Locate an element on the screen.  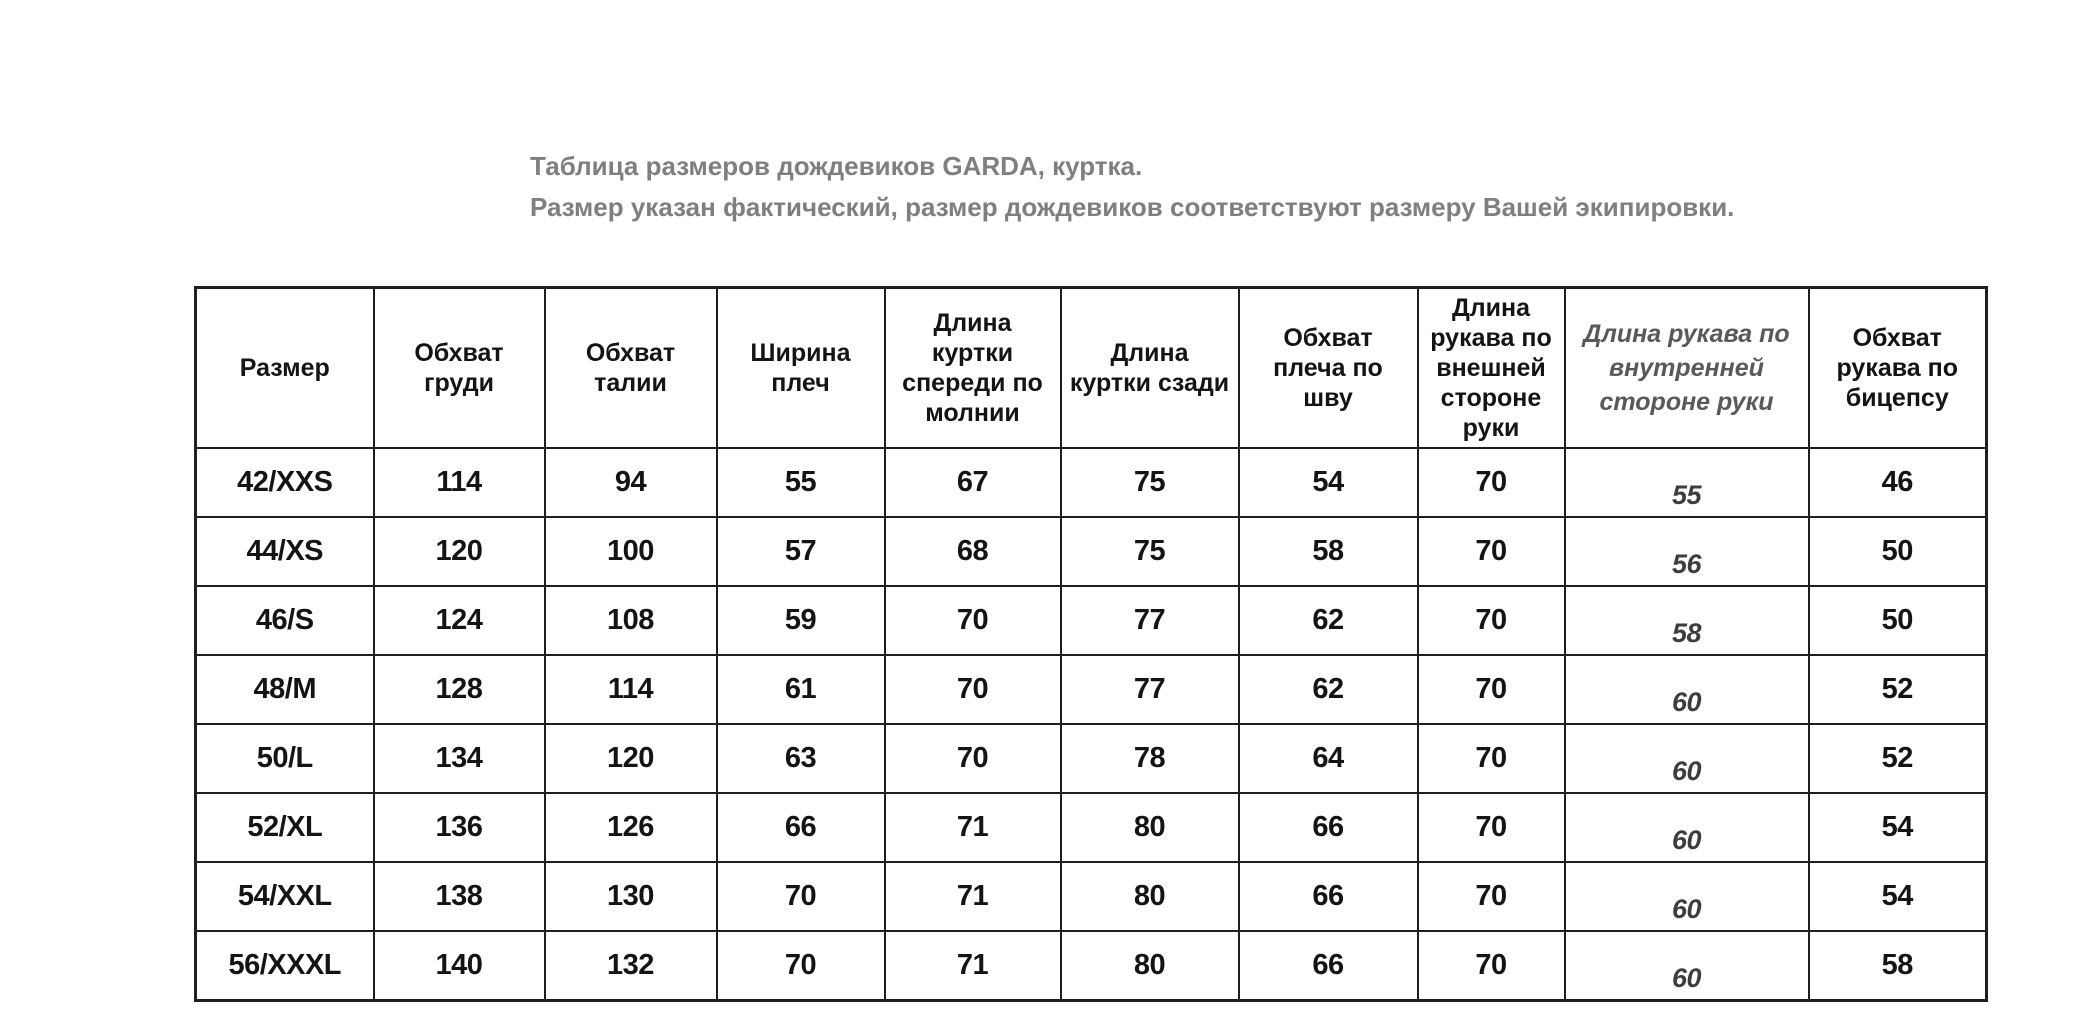
value-cell: 46 is located at coordinates (1897, 482).